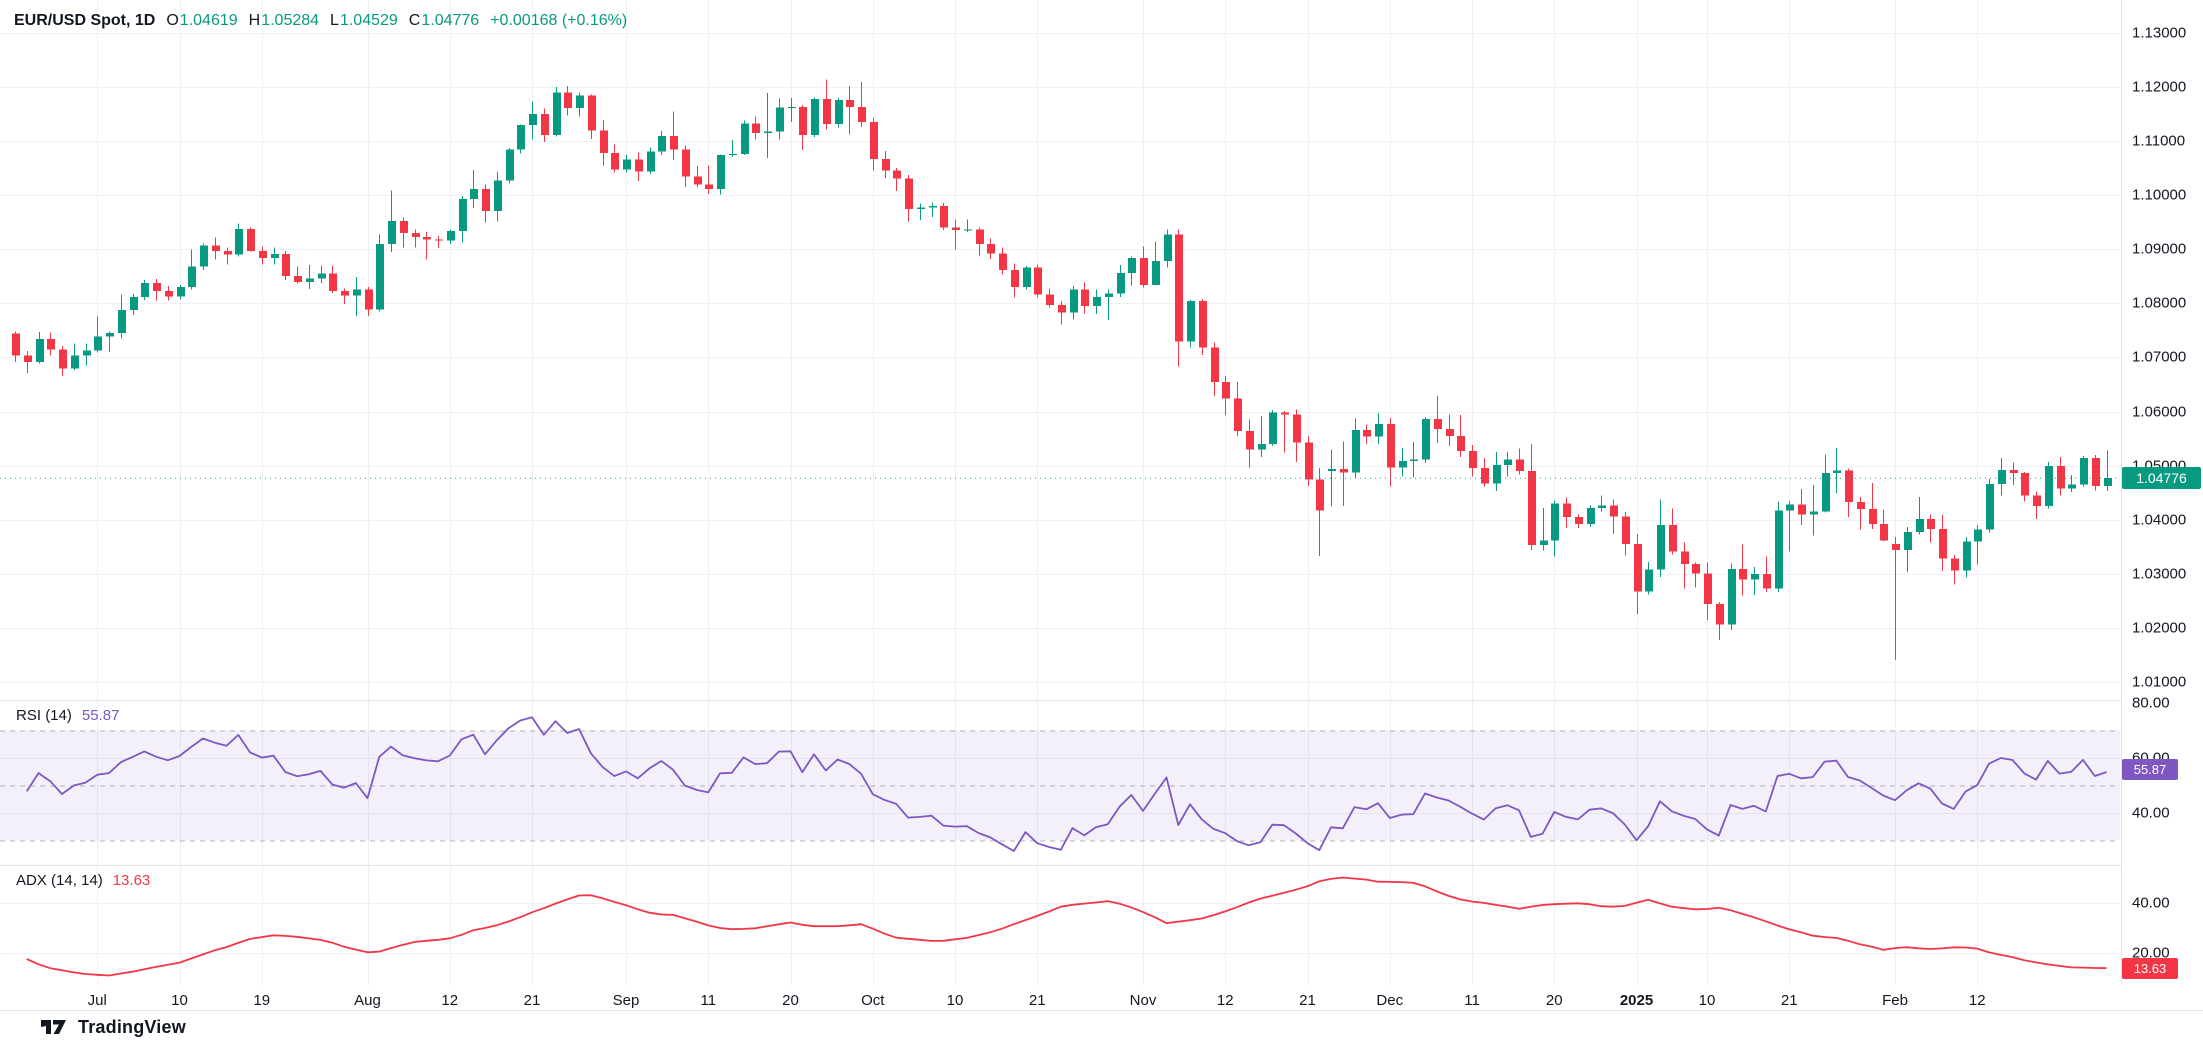  I want to click on adx-indicator-legend: ADX (14, 14) 13.63, so click(83, 880).